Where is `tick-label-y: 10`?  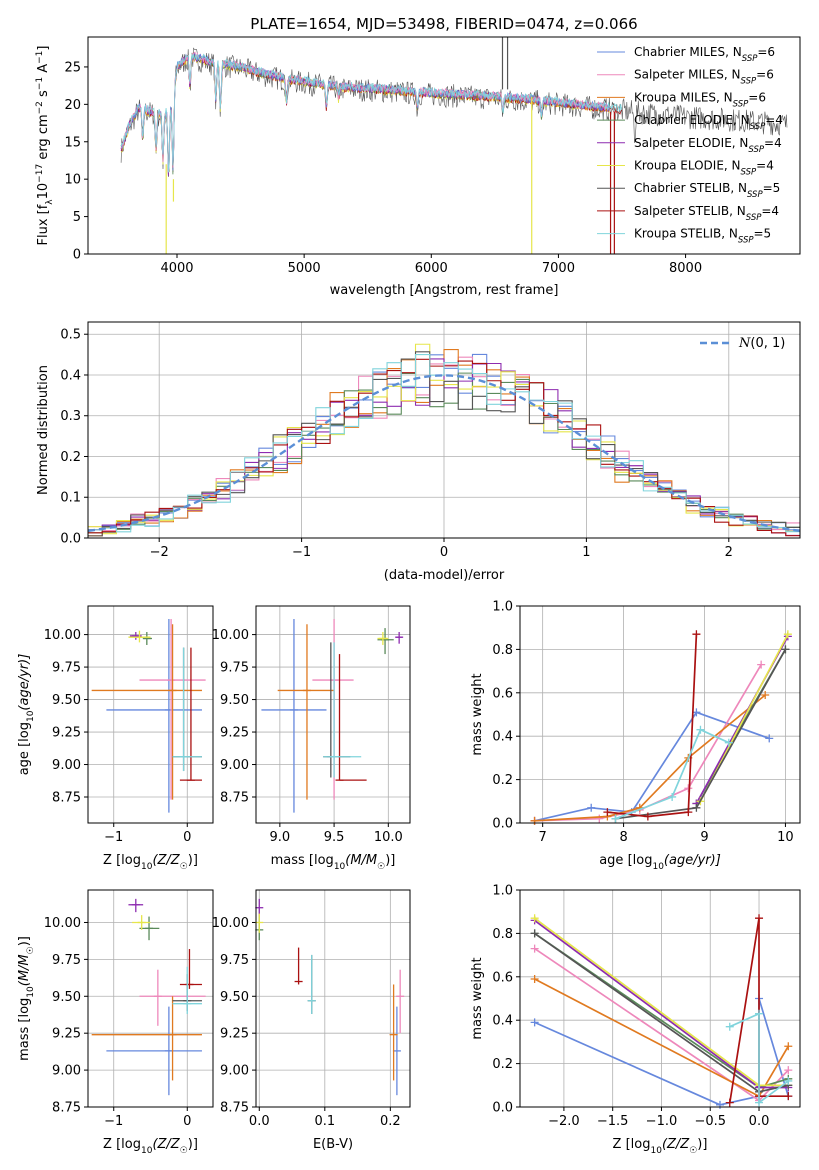 tick-label-y: 10 is located at coordinates (72, 180).